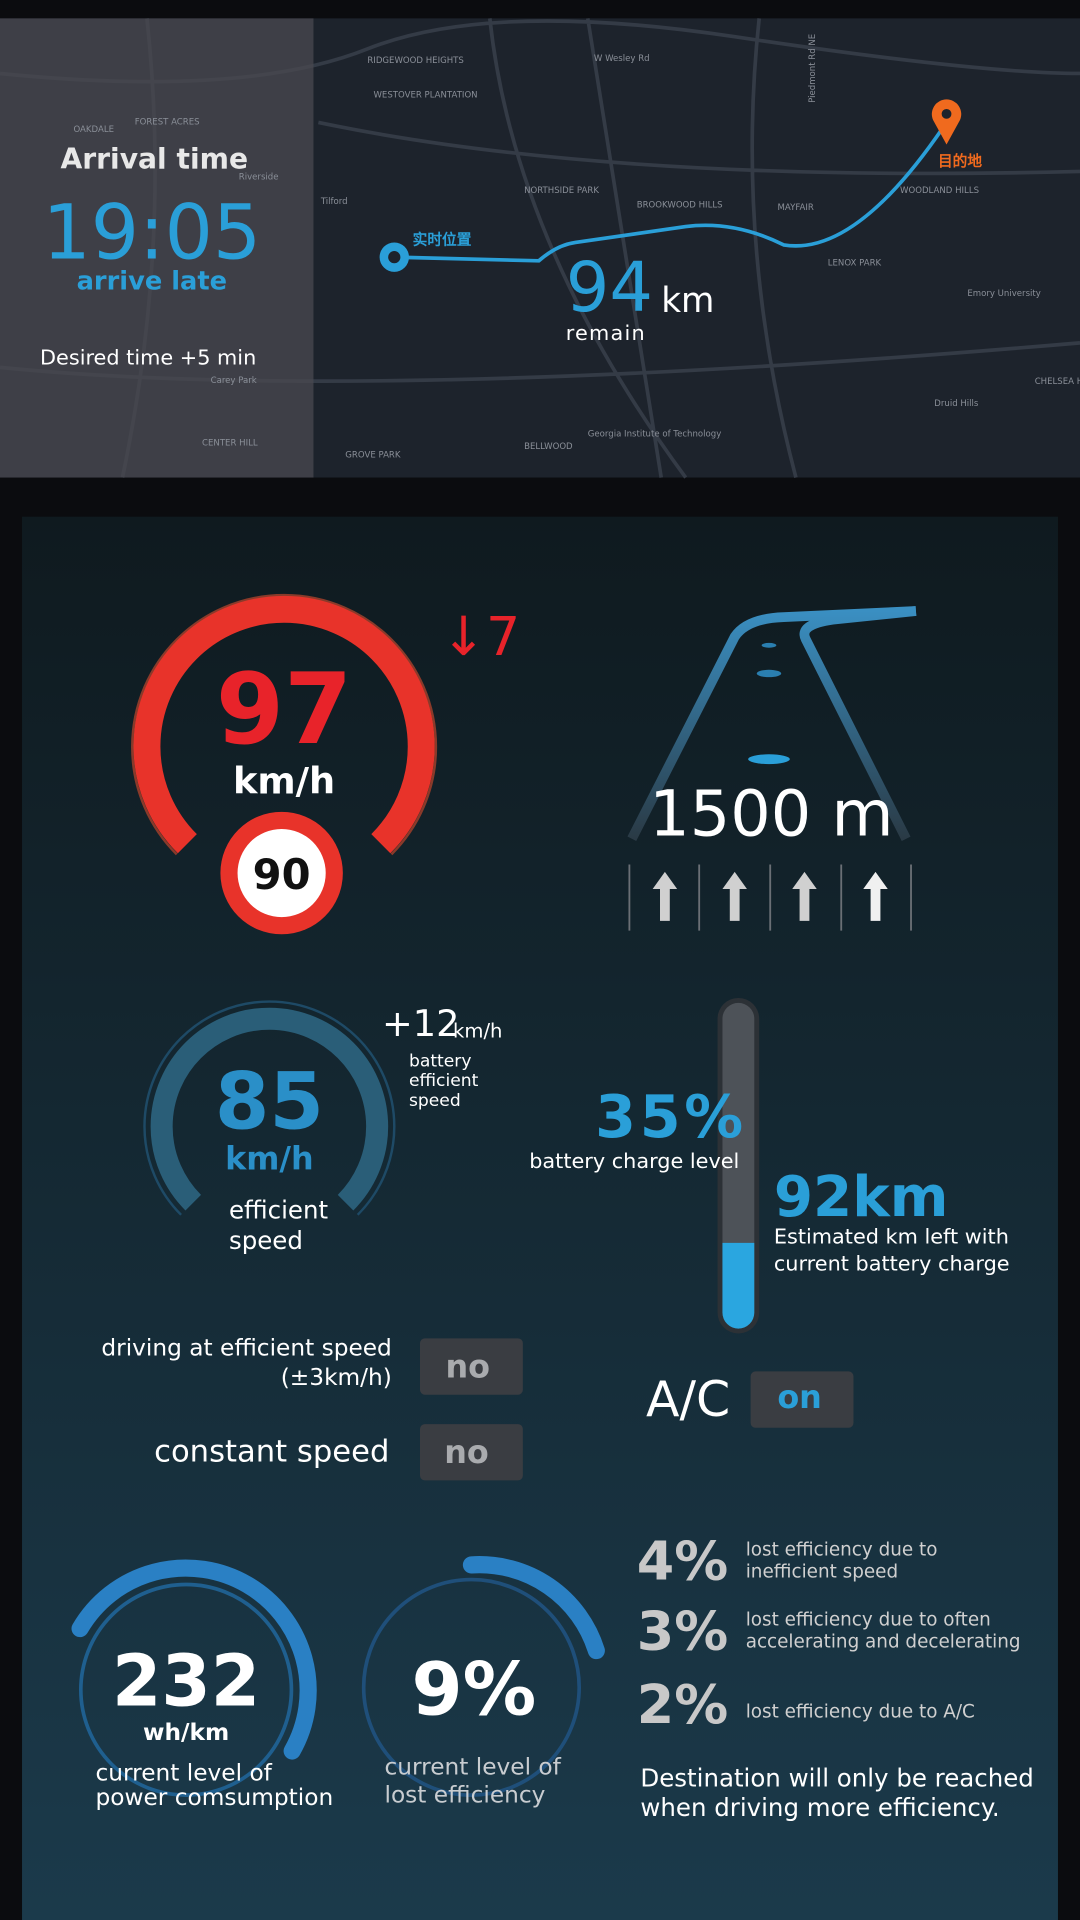 This screenshot has height=1920, width=1080. I want to click on distance-value: 94, so click(609, 288).